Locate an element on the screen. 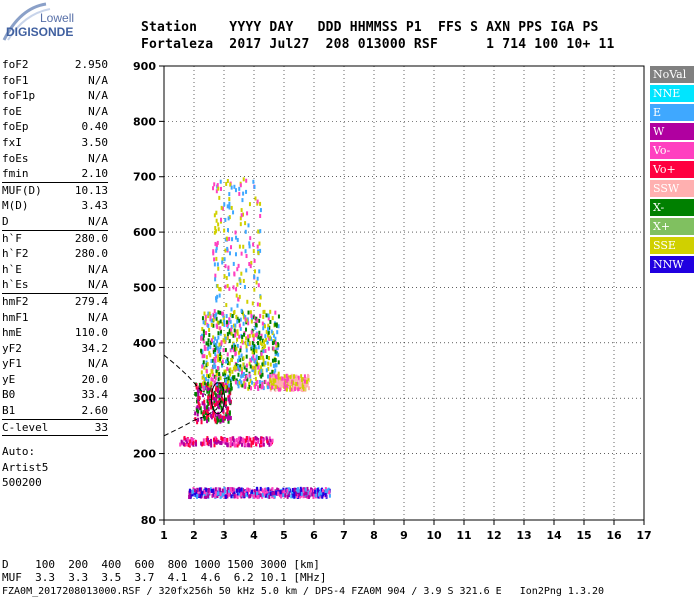 This screenshot has height=600, width=700. param-row: C-level 33 is located at coordinates (55, 428).